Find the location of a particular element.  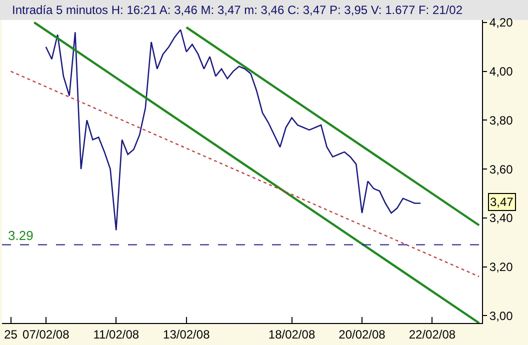

y-tick-label: 3,00 is located at coordinates (501, 315).